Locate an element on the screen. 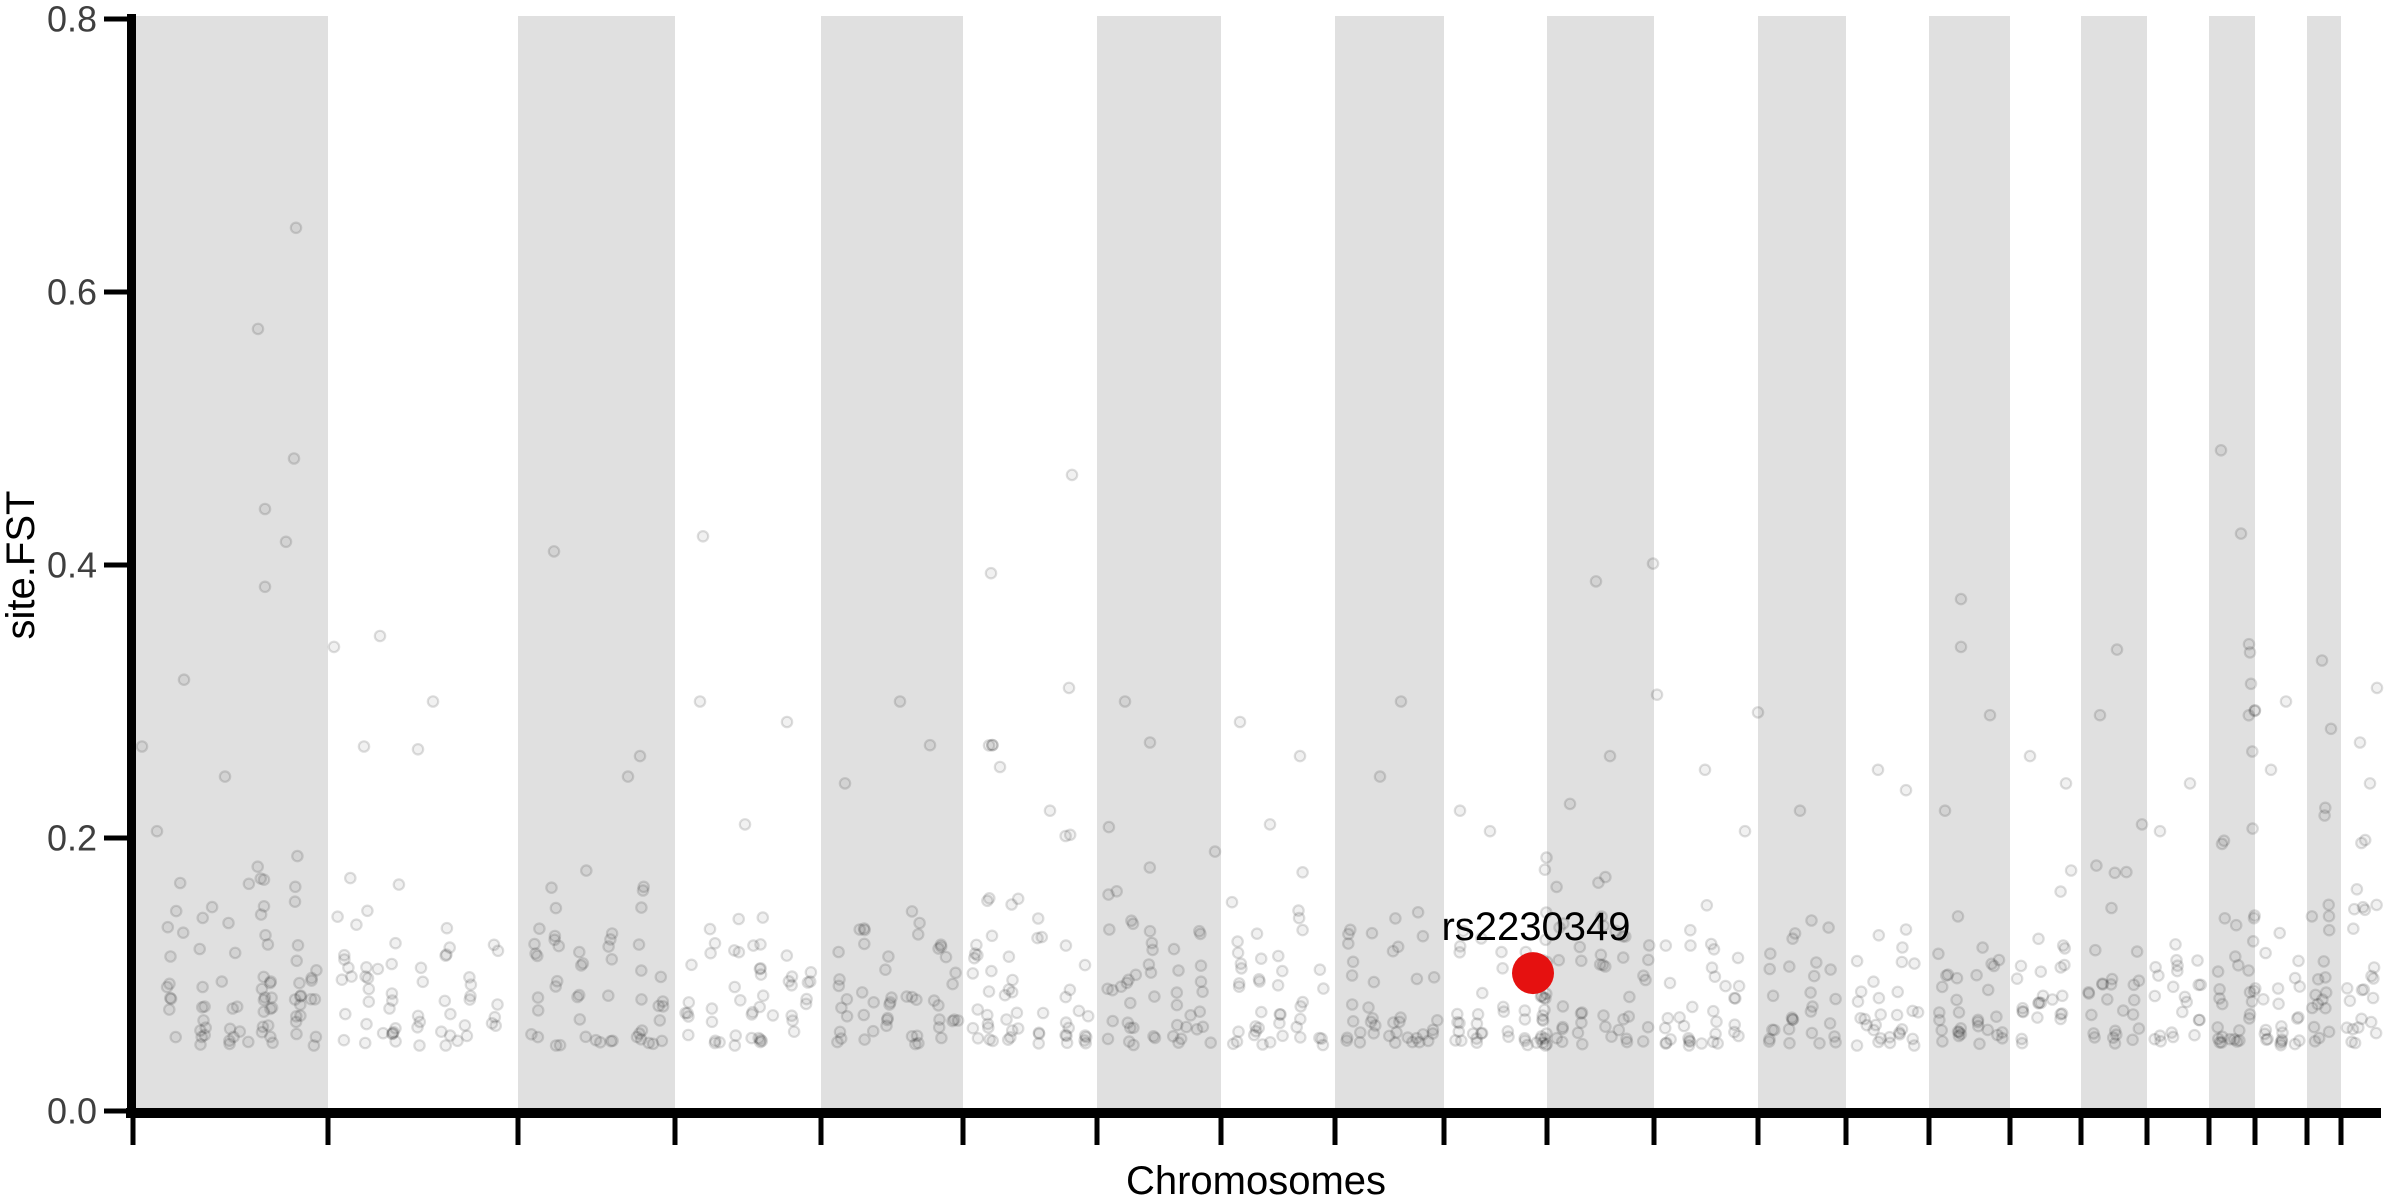  y-tick-label: 0.0 is located at coordinates (72, 1111).